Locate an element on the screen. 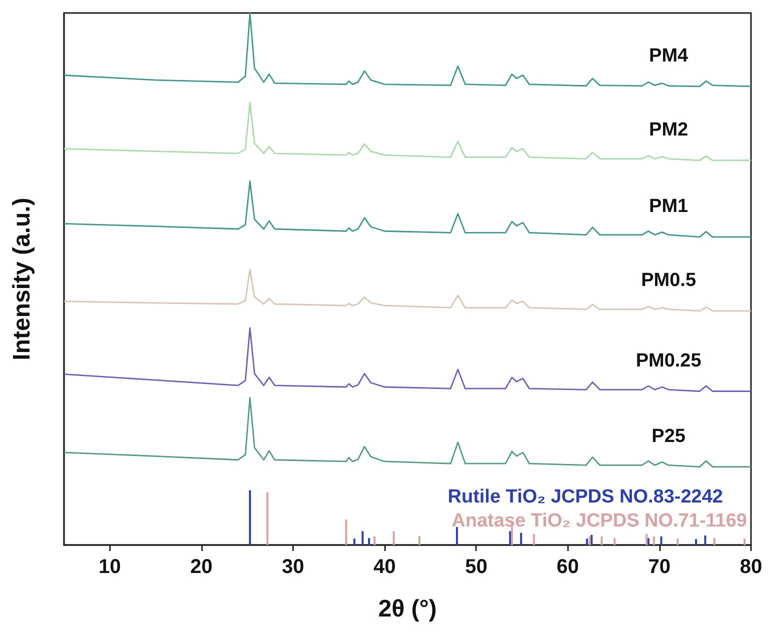 This screenshot has width=773, height=633. x-axis-title: 2θ (°) is located at coordinates (407, 609).